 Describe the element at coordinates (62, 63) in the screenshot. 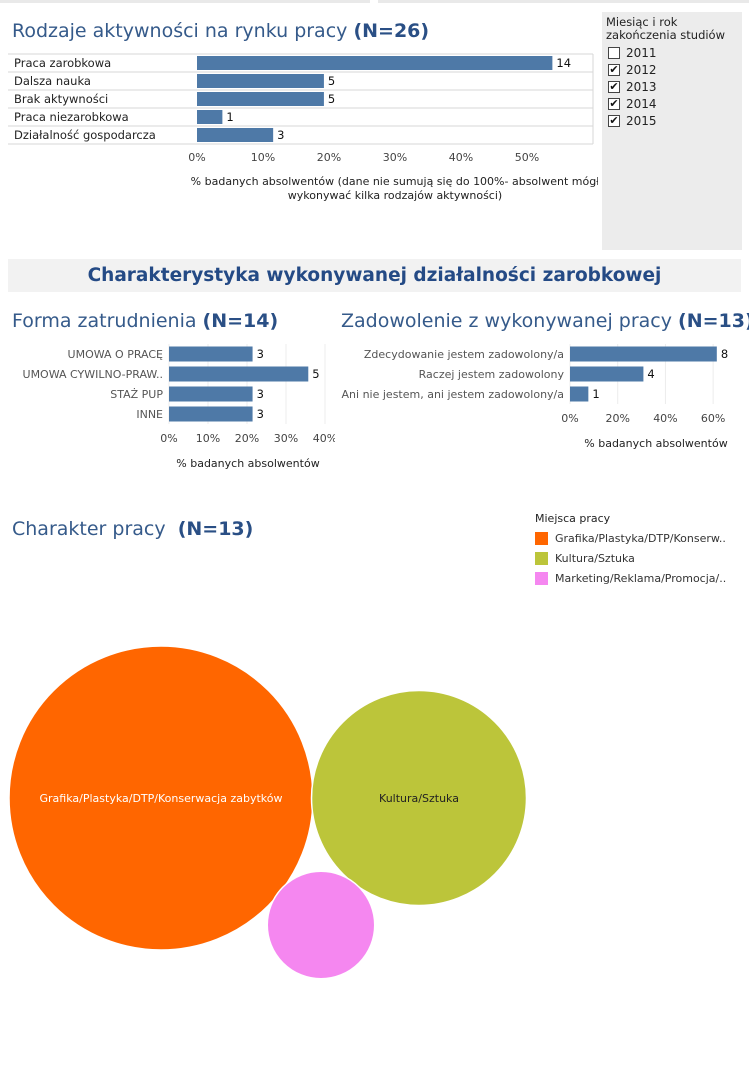

I see `category-label: Praca zarobkowa` at that location.